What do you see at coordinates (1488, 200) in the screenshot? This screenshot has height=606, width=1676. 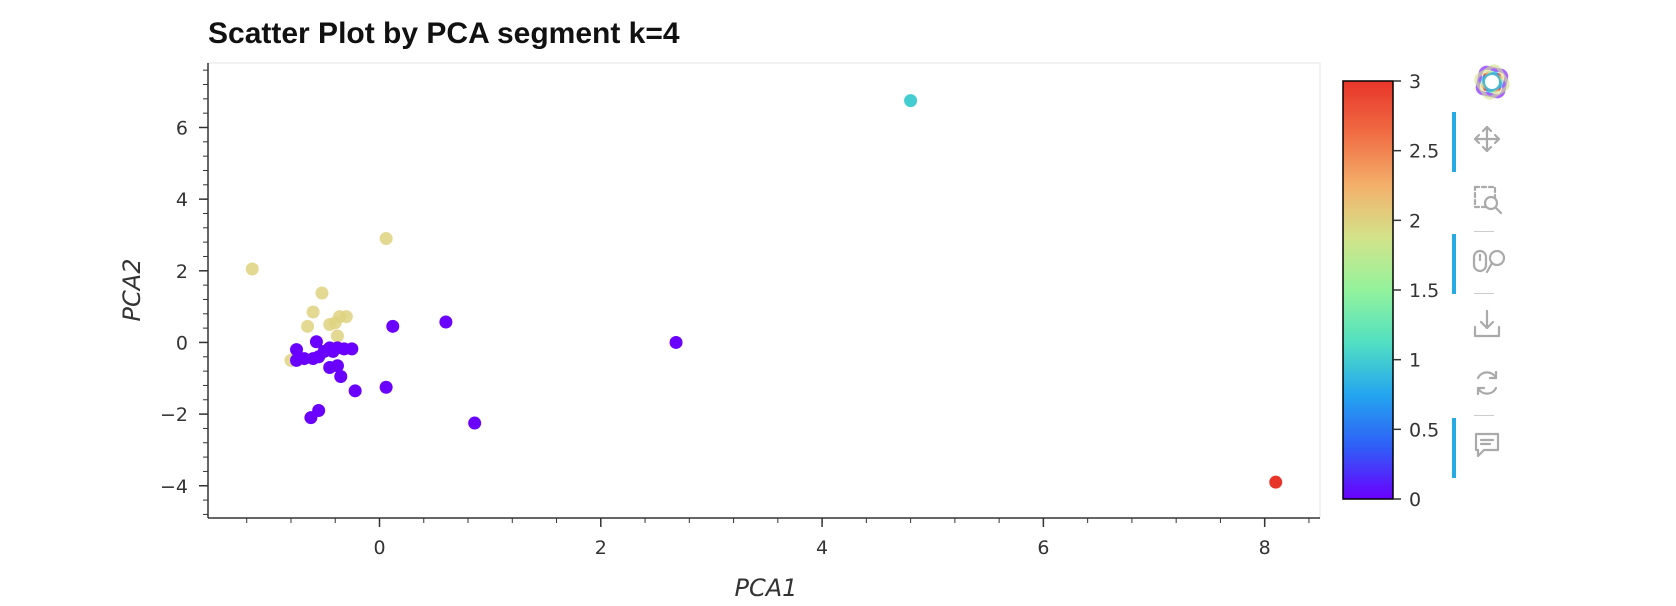 I see `box-zoom-icon` at bounding box center [1488, 200].